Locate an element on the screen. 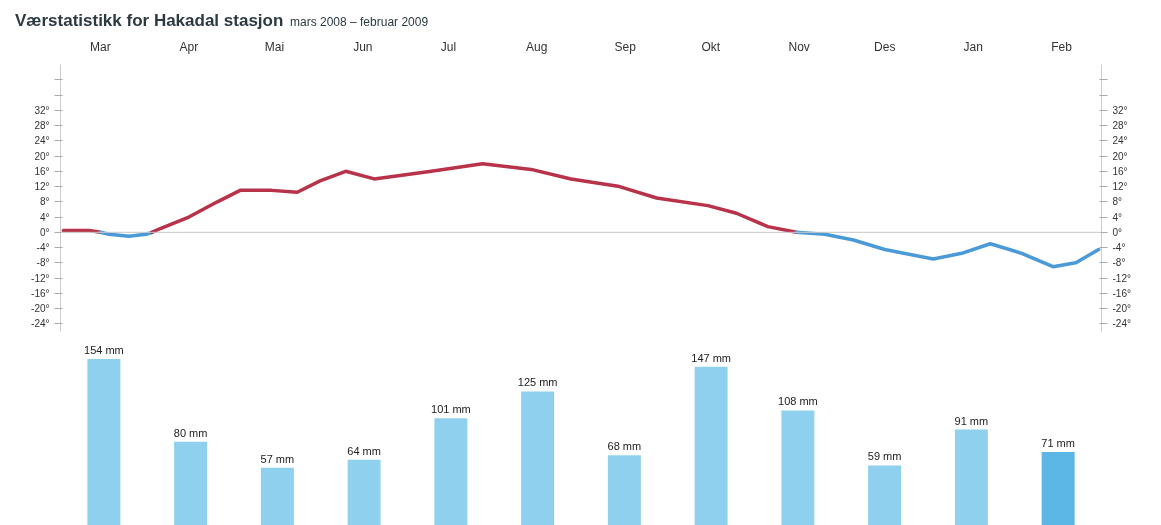  y2-tick-label: -24° is located at coordinates (1121, 324).